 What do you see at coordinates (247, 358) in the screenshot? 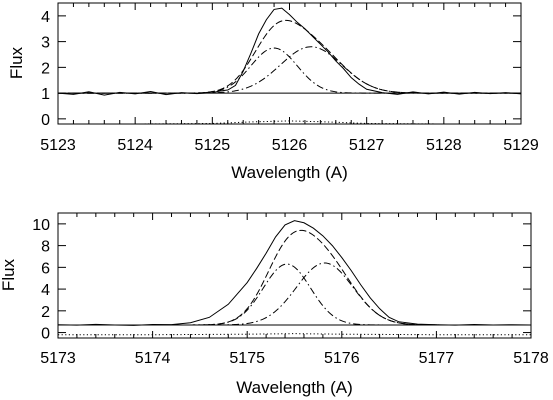
I see `x-tick-label: 5175` at bounding box center [247, 358].